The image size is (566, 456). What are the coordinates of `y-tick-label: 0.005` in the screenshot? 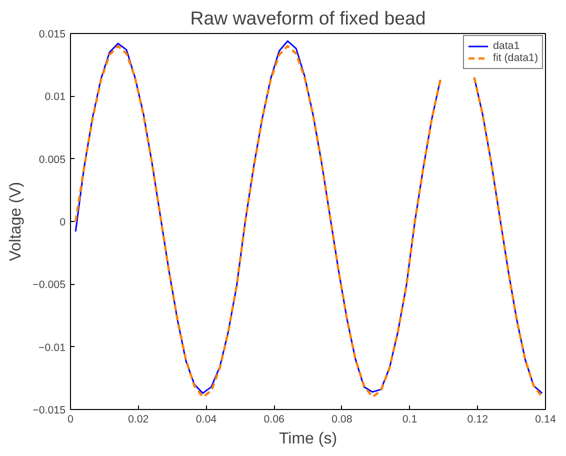 It's located at (52, 160).